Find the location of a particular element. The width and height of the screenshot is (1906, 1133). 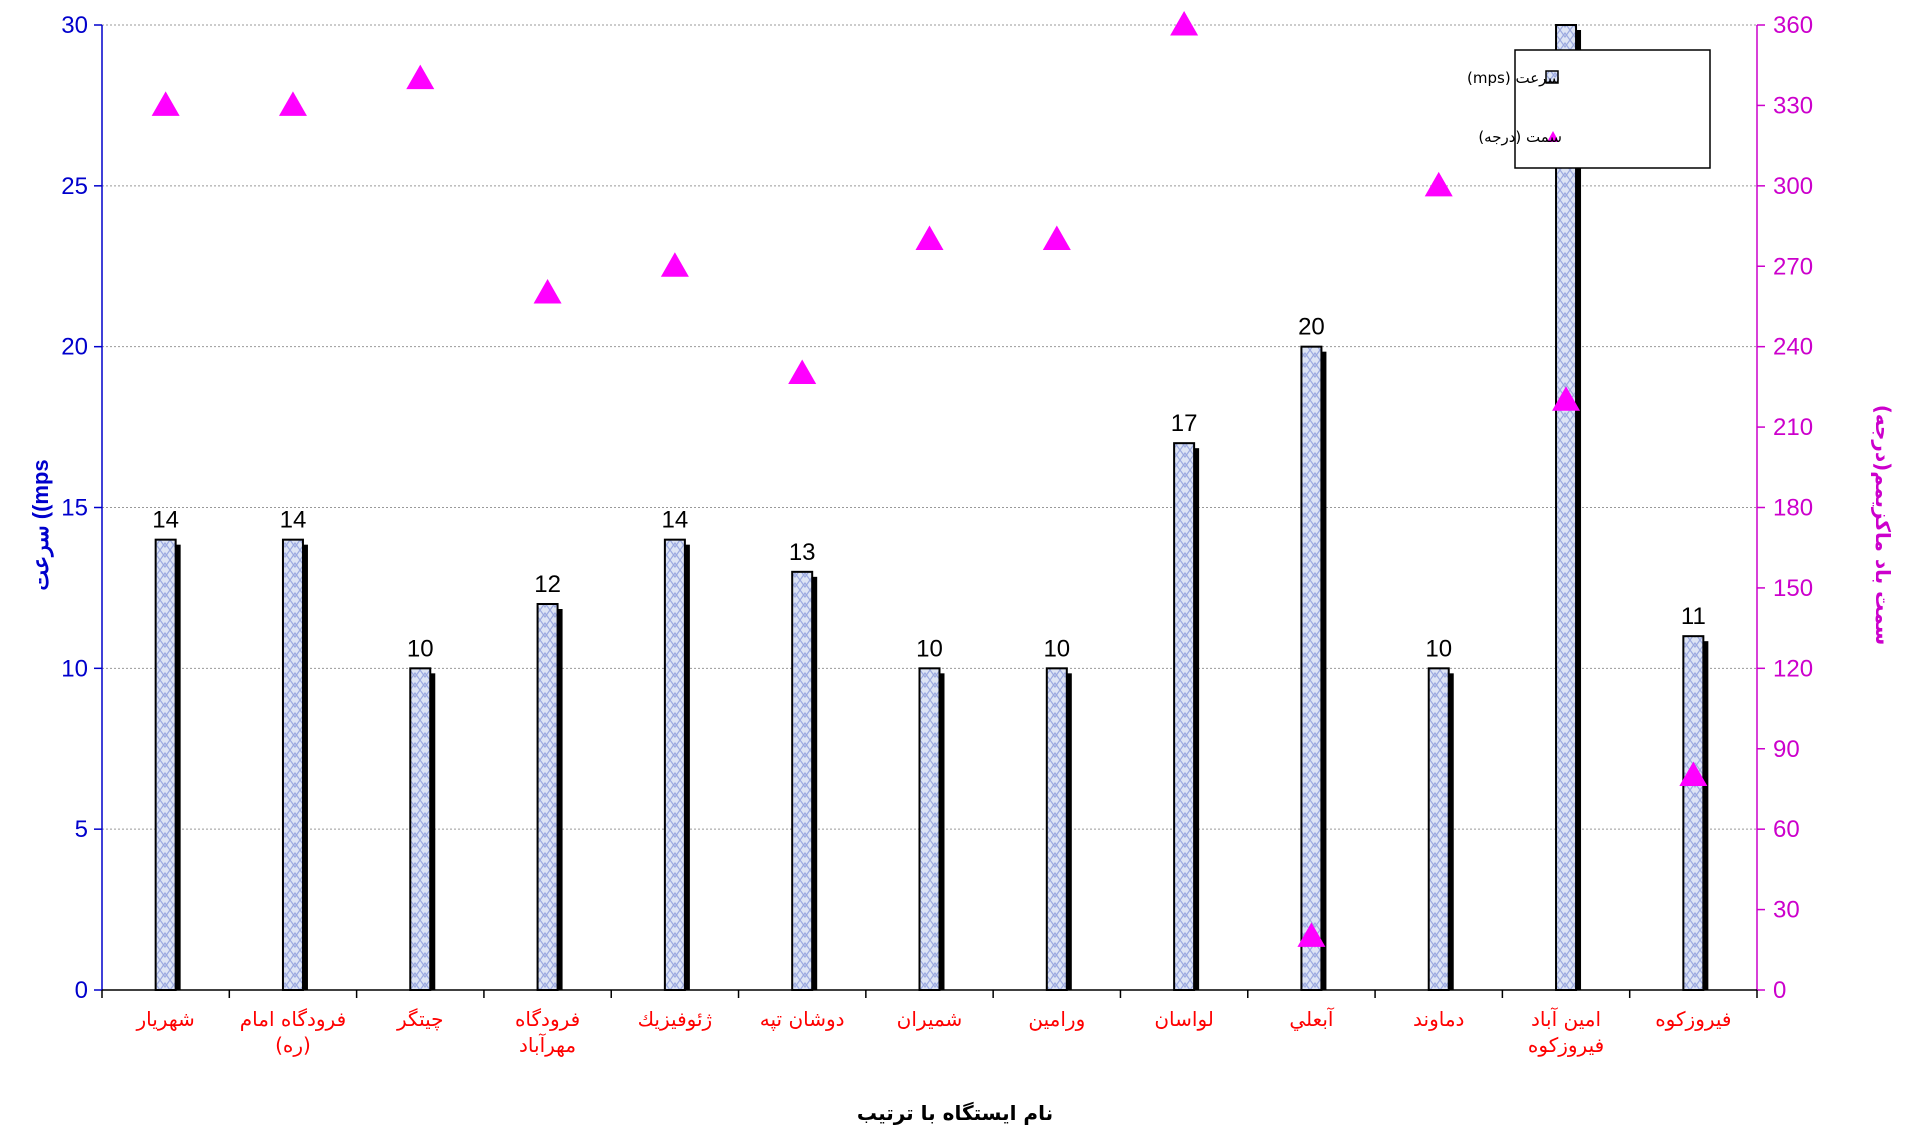

y-axis-title: سرعت ((mps is located at coordinates (41, 524).